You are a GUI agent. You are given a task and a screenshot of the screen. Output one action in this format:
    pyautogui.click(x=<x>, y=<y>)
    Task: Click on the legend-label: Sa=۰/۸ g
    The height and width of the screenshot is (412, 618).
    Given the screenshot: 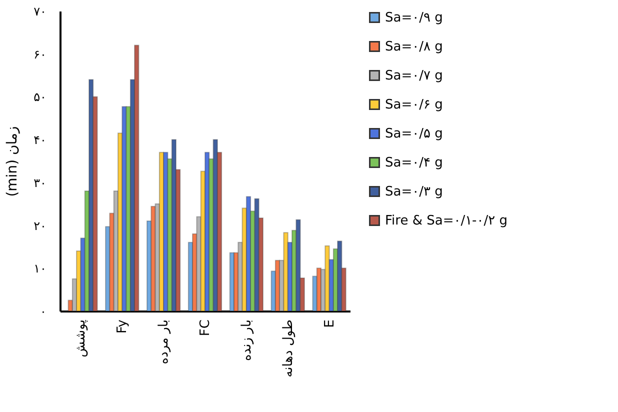 What is the action you would take?
    pyautogui.click(x=414, y=47)
    